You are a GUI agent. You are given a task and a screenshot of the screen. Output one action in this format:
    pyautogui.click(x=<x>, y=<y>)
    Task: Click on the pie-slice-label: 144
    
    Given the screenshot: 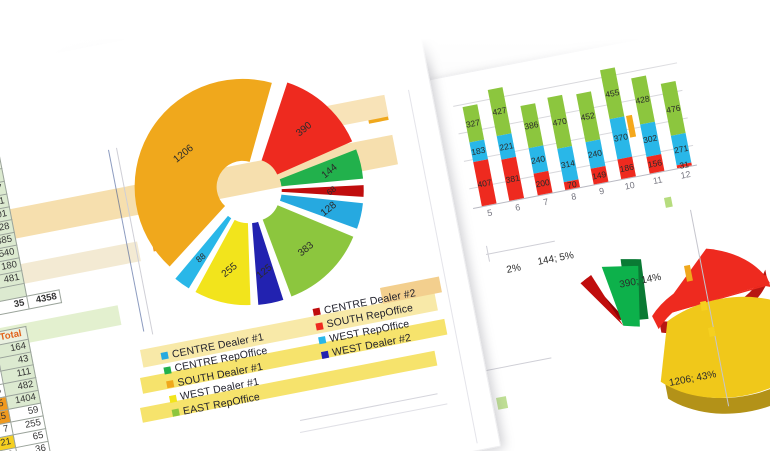 What is the action you would take?
    pyautogui.click(x=329, y=171)
    